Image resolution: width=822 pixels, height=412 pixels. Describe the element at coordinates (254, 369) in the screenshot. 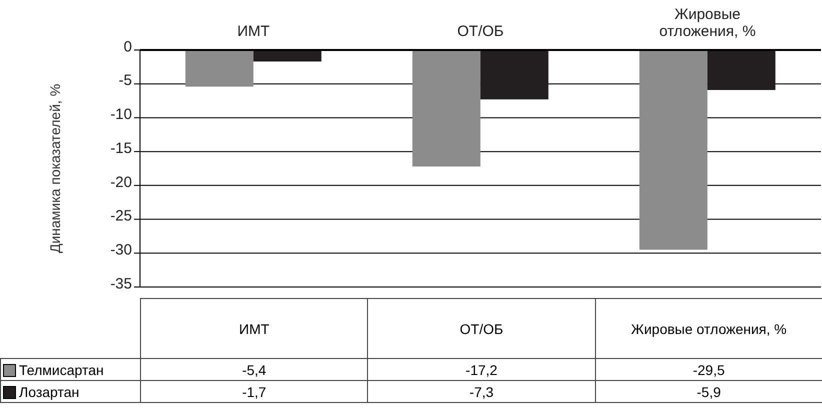

I see `data-label: -5,4` at that location.